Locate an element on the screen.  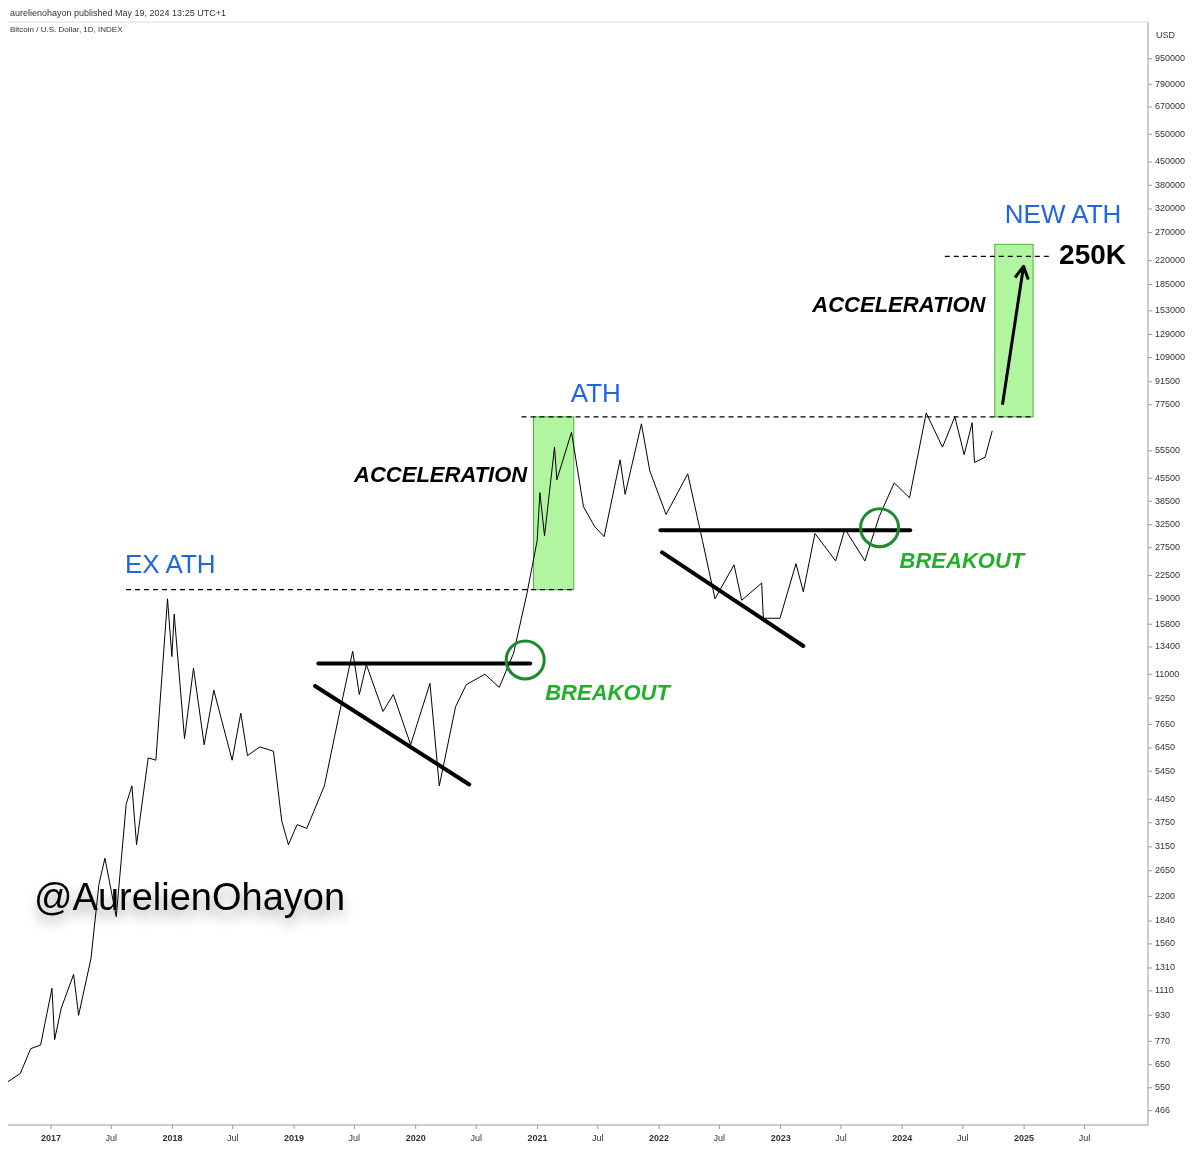
x-tick-label: 2023 is located at coordinates (780, 1138).